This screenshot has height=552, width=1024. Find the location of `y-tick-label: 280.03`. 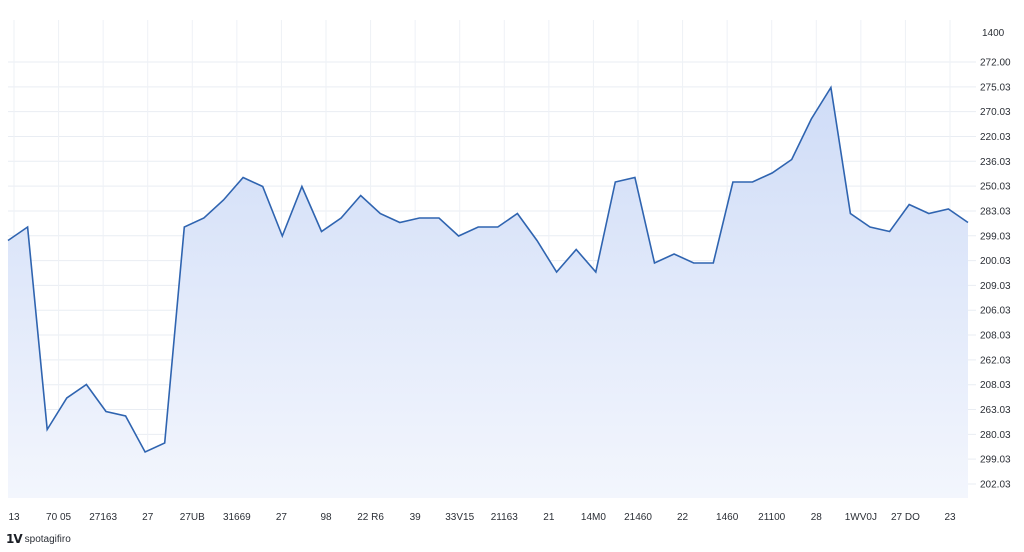

y-tick-label: 280.03 is located at coordinates (995, 435).